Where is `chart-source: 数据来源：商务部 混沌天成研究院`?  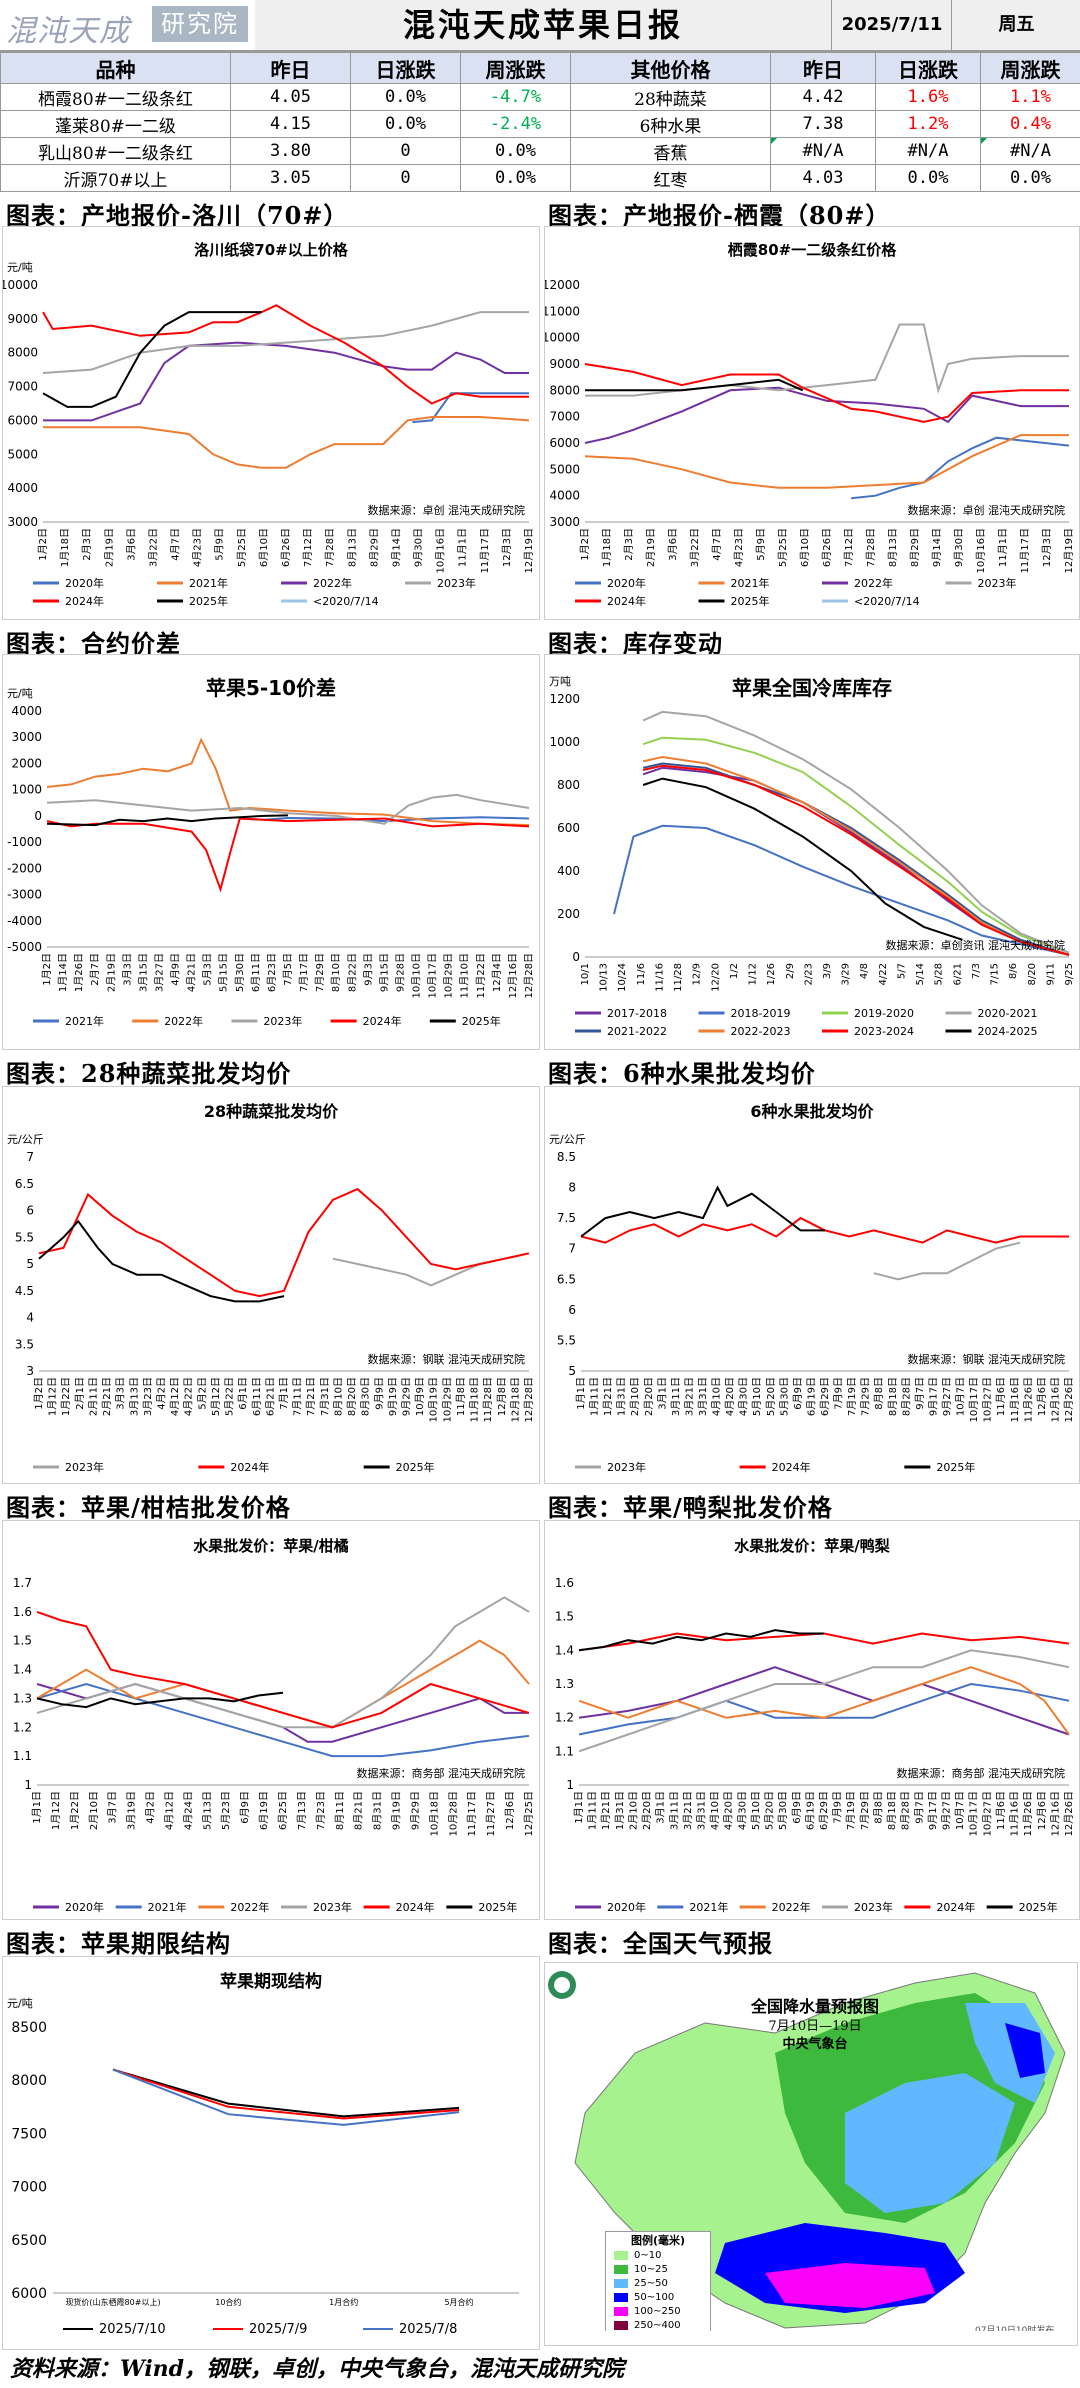 chart-source: 数据来源：商务部 混沌天成研究院 is located at coordinates (441, 1773).